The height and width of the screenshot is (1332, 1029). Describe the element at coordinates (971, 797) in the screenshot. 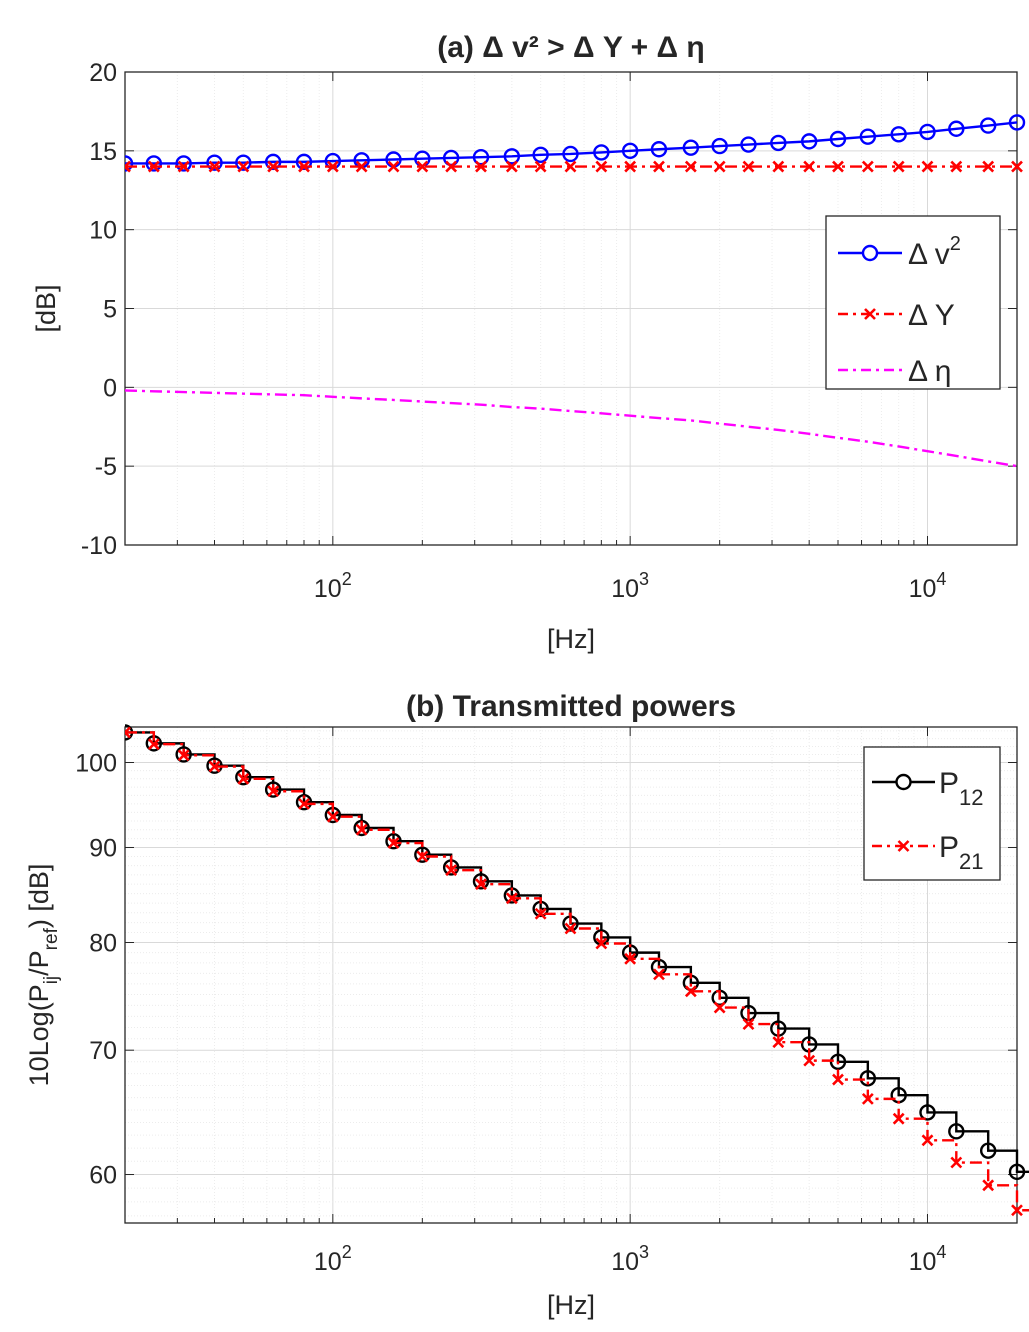

I see `legend-label-subscript: 12` at that location.